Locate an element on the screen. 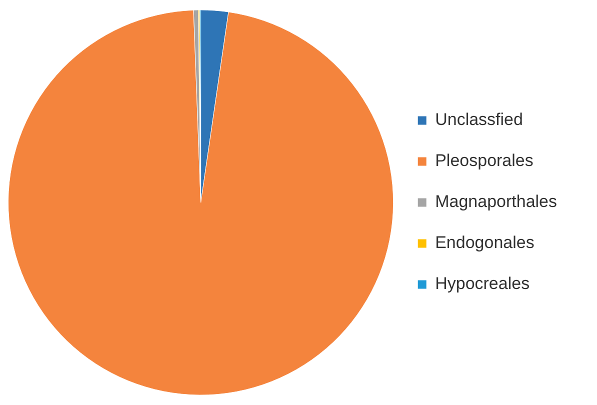 This screenshot has height=405, width=597. legend-label: Magnaporthales is located at coordinates (496, 202).